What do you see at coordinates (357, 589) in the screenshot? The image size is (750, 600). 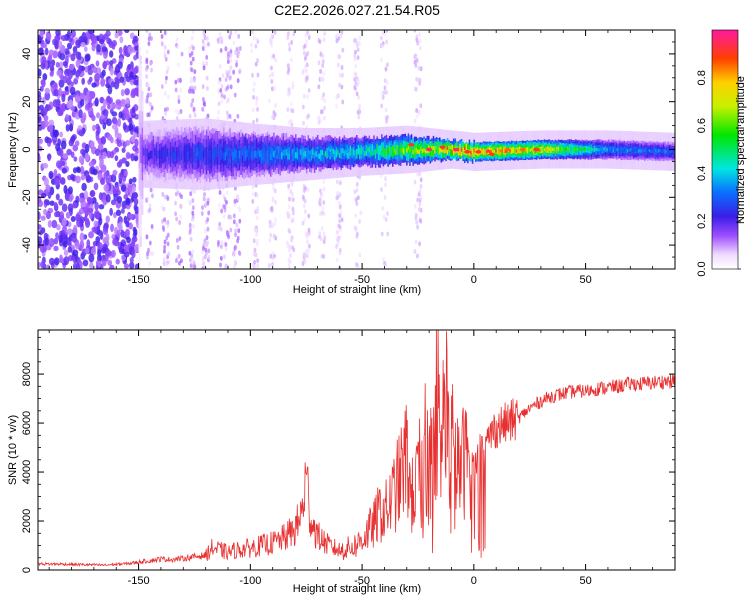 I see `snr-x-axis-title: Height of straight line (km)` at bounding box center [357, 589].